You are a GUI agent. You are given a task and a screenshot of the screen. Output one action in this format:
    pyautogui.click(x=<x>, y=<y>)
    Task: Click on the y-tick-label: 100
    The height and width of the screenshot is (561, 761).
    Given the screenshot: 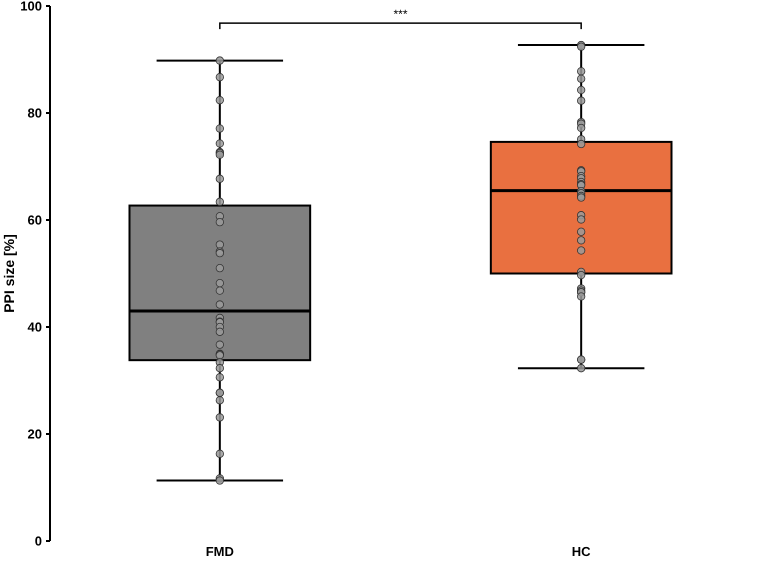 What is the action you would take?
    pyautogui.click(x=31, y=7)
    